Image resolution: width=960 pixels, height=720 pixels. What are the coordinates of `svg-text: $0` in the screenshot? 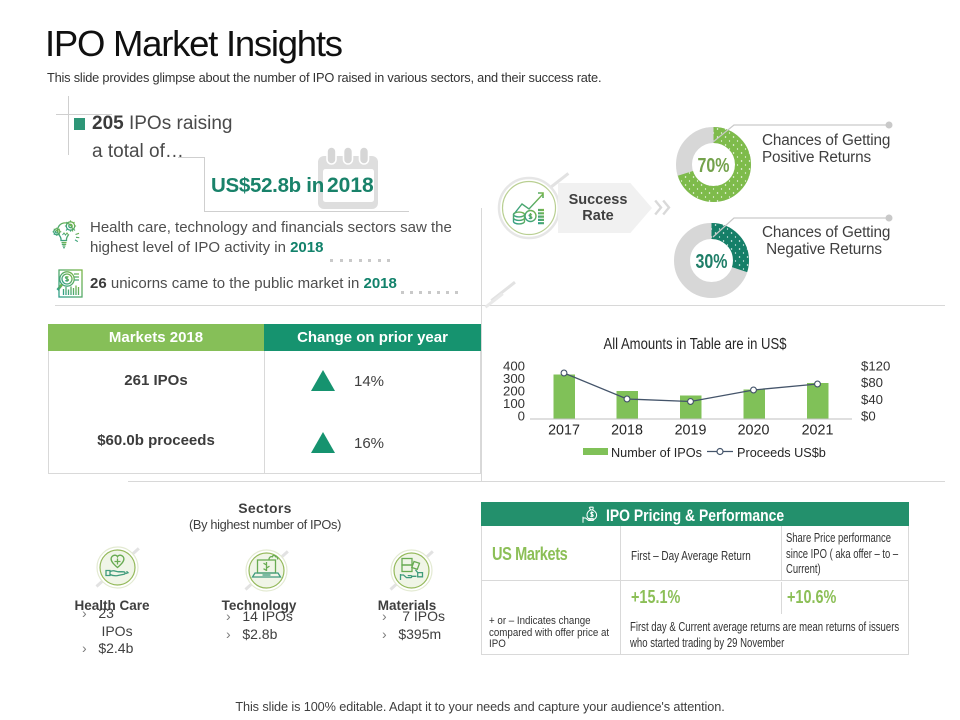 It's located at (868, 416).